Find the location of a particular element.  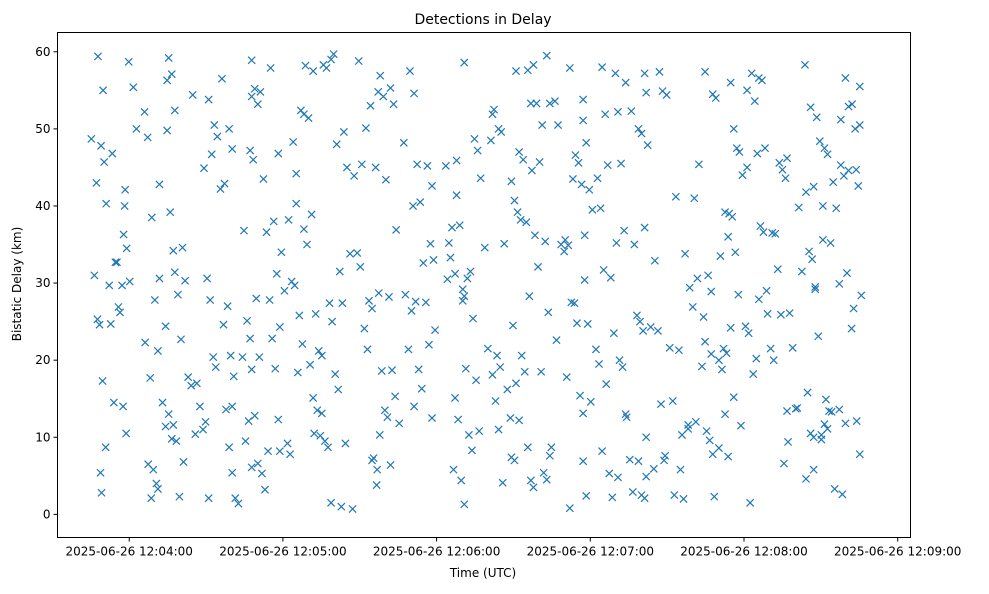

x-tick-label: 2025-06-26 12:08:00 is located at coordinates (743, 552).